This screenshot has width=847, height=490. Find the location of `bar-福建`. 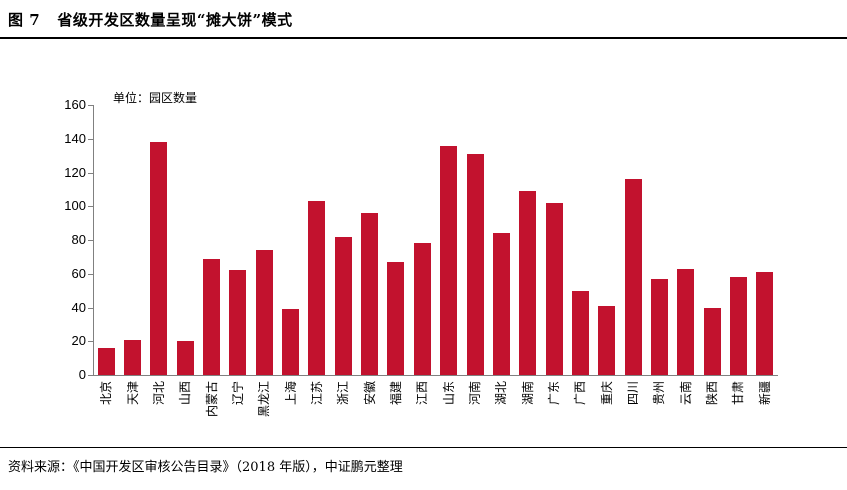

bar-福建 is located at coordinates (396, 318).